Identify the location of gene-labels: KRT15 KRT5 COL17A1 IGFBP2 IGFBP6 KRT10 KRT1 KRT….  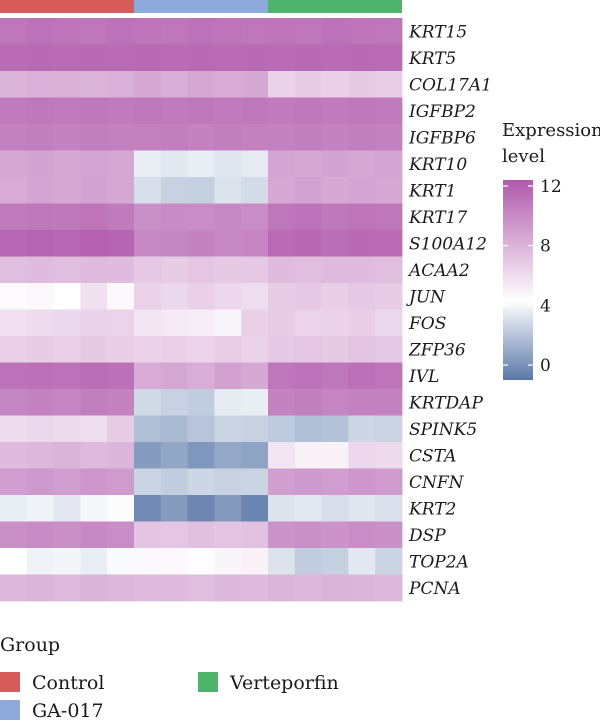
(449, 310).